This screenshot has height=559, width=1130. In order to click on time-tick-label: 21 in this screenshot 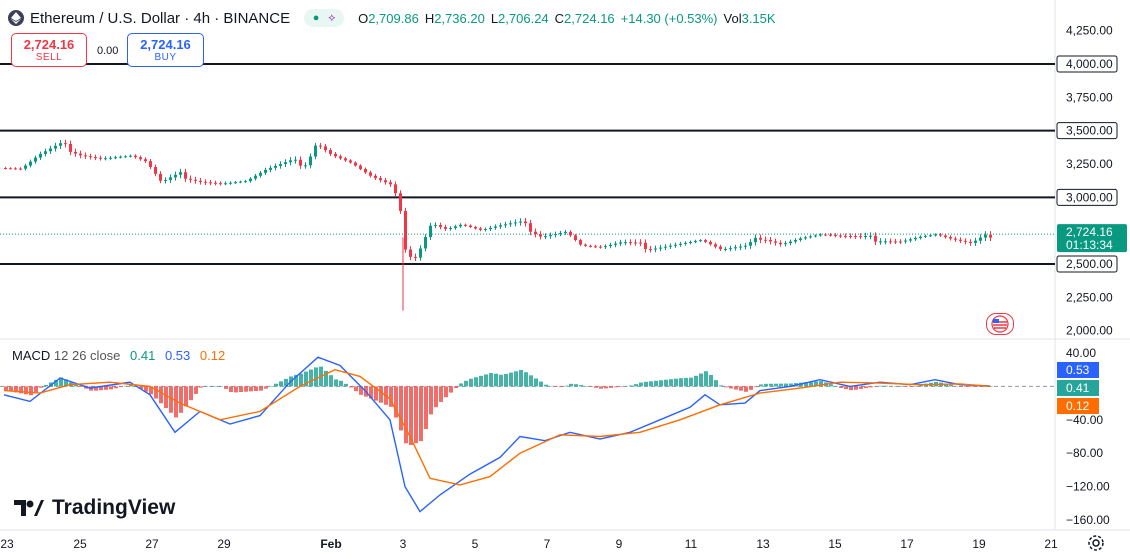, I will do `click(1051, 544)`.